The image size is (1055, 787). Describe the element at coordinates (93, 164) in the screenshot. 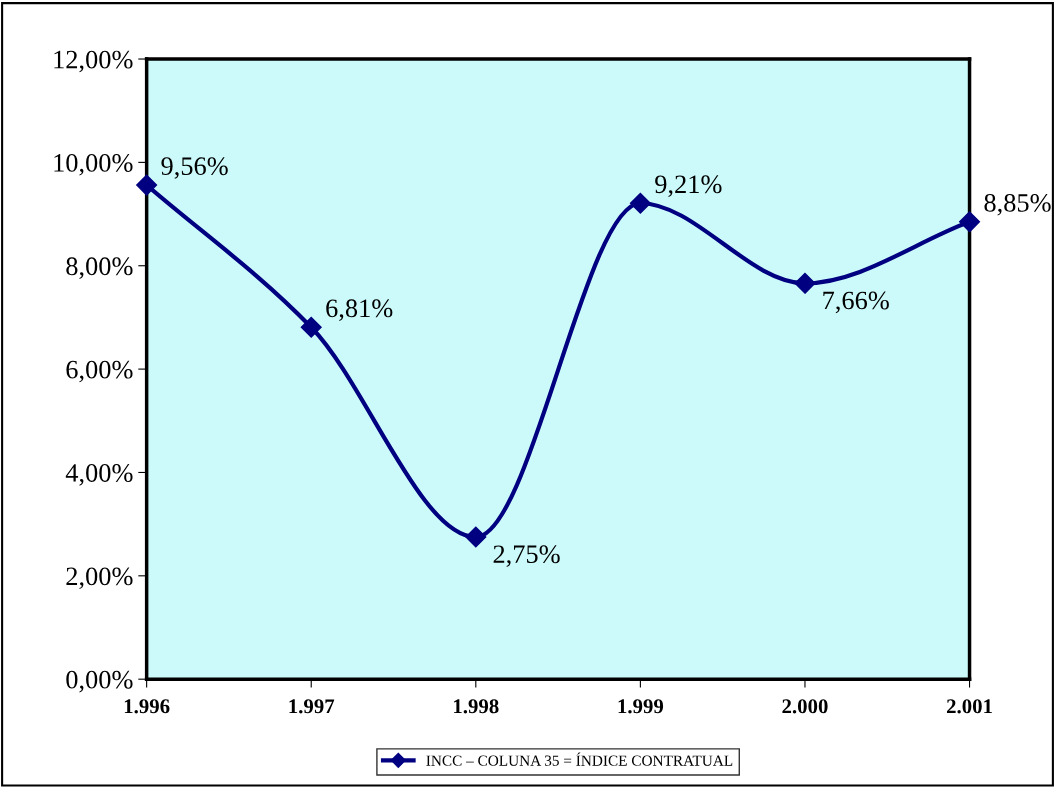

I see `y-tick-label: 10,00%` at that location.